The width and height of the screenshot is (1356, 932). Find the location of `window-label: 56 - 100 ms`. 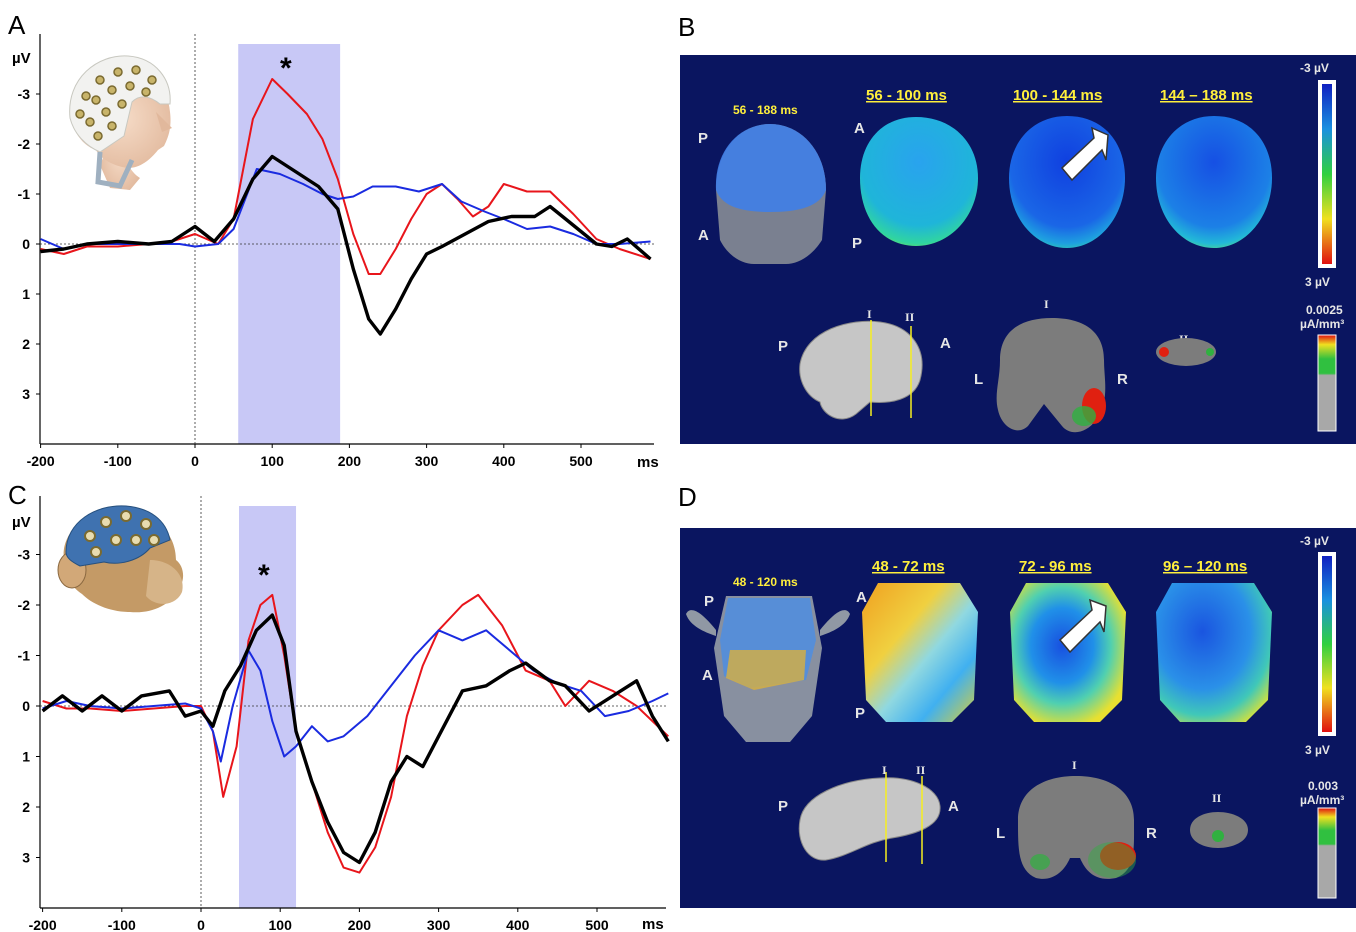

window-label: 56 - 100 ms is located at coordinates (906, 95).